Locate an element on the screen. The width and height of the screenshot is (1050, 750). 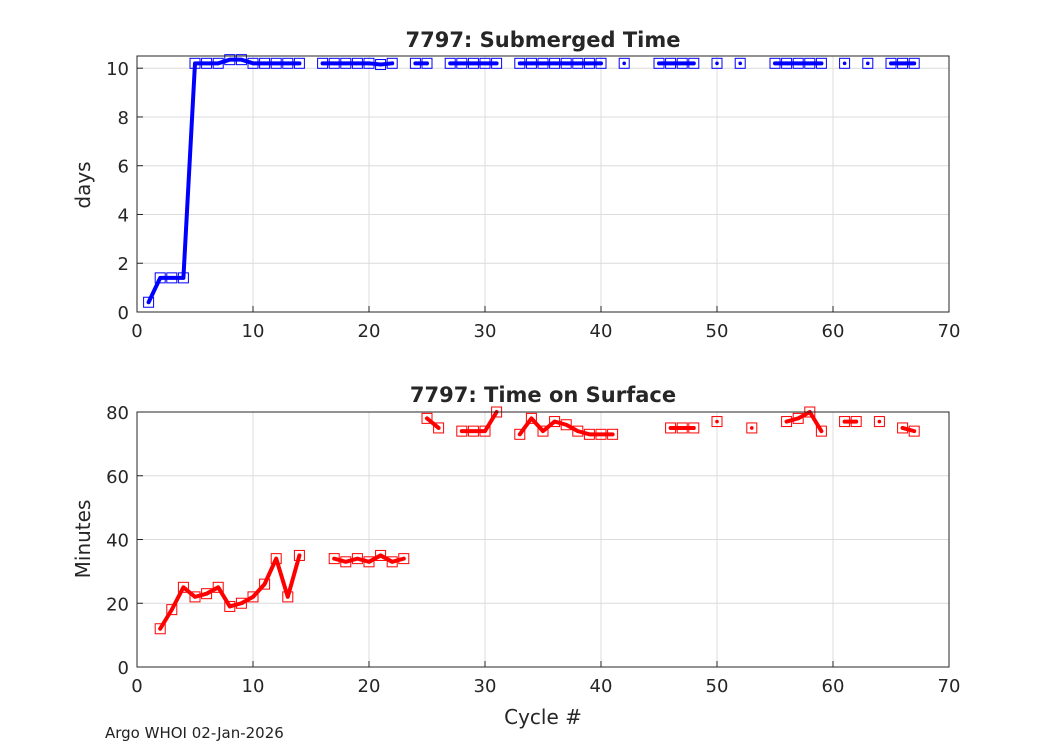
x-tick-label: 10 is located at coordinates (253, 331).